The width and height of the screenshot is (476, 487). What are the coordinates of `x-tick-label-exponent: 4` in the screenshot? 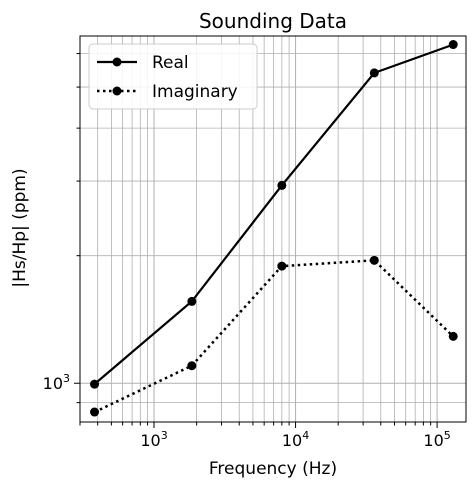 It's located at (305, 435).